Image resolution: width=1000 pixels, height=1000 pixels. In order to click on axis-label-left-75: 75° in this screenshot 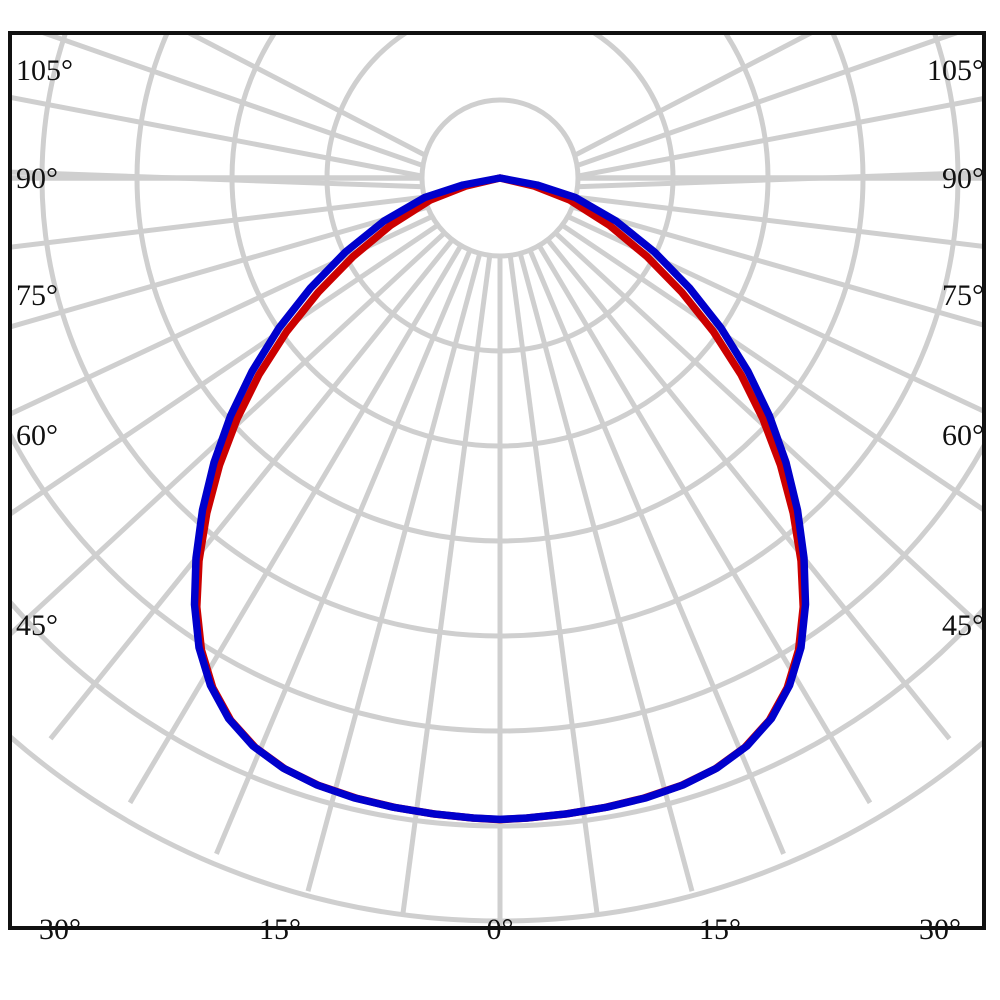, I will do `click(37, 295)`.